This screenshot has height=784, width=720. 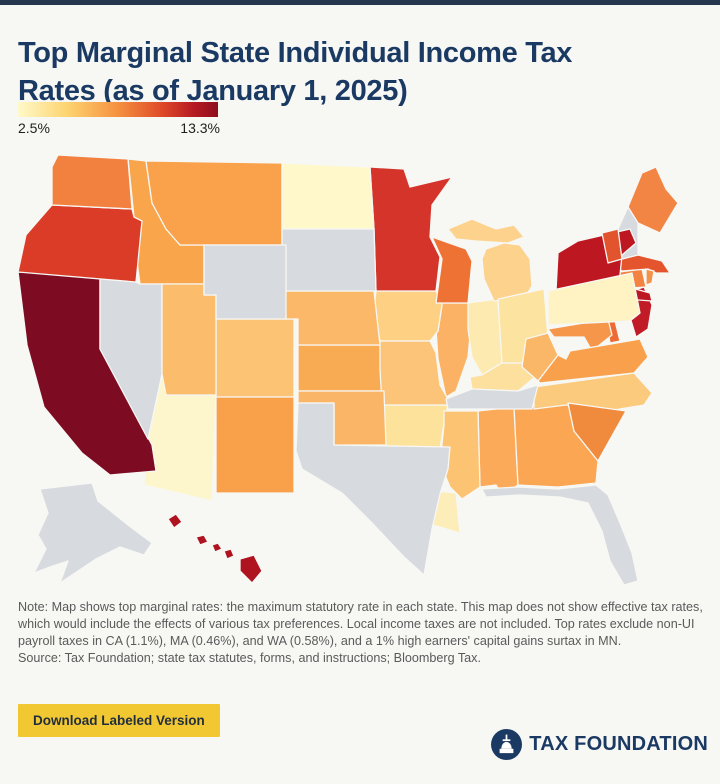 What do you see at coordinates (189, 339) in the screenshot?
I see `state-UT: Utah` at bounding box center [189, 339].